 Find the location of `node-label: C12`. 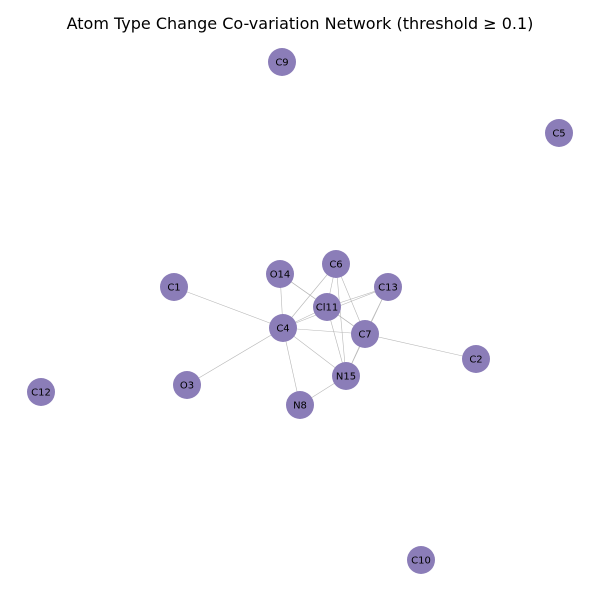

node-label: C12 is located at coordinates (41, 393).